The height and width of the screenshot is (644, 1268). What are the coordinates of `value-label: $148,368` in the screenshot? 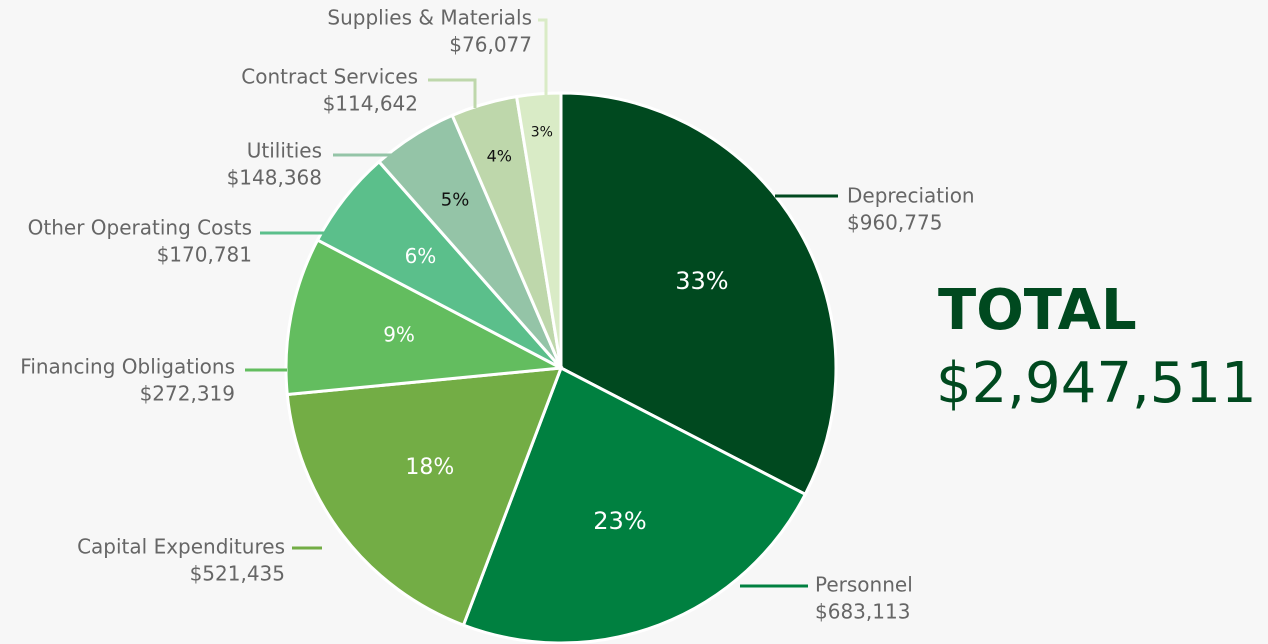 It's located at (274, 178).